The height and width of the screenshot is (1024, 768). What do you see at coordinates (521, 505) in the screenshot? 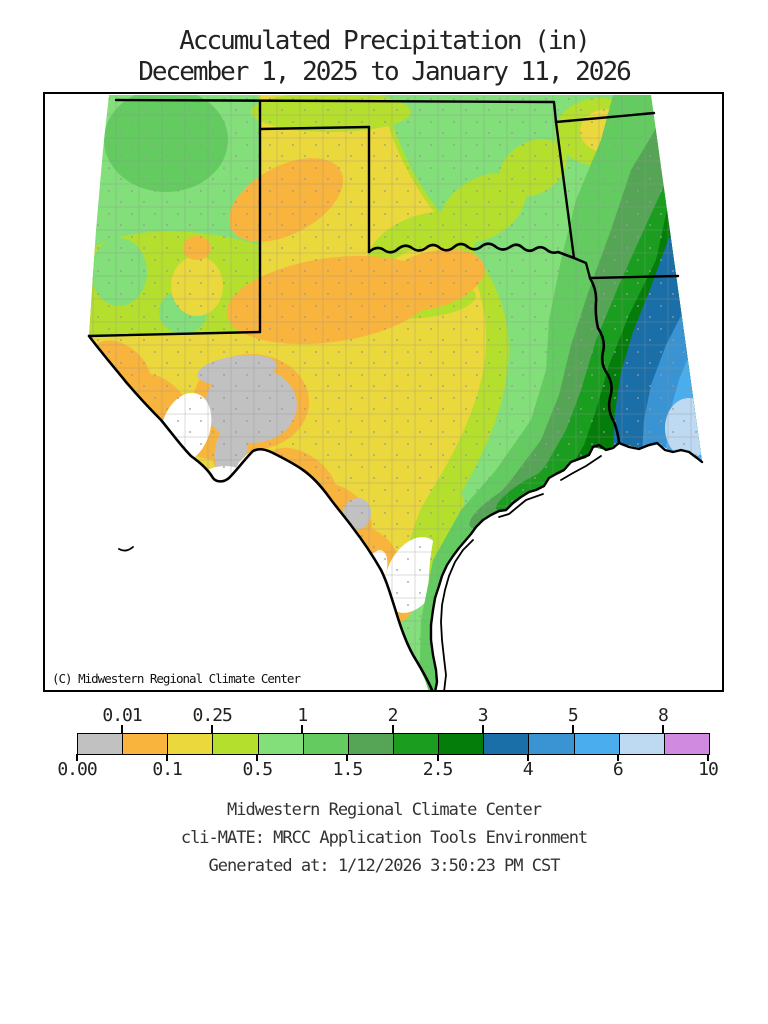
I see `barrier-island-matagorda` at bounding box center [521, 505].